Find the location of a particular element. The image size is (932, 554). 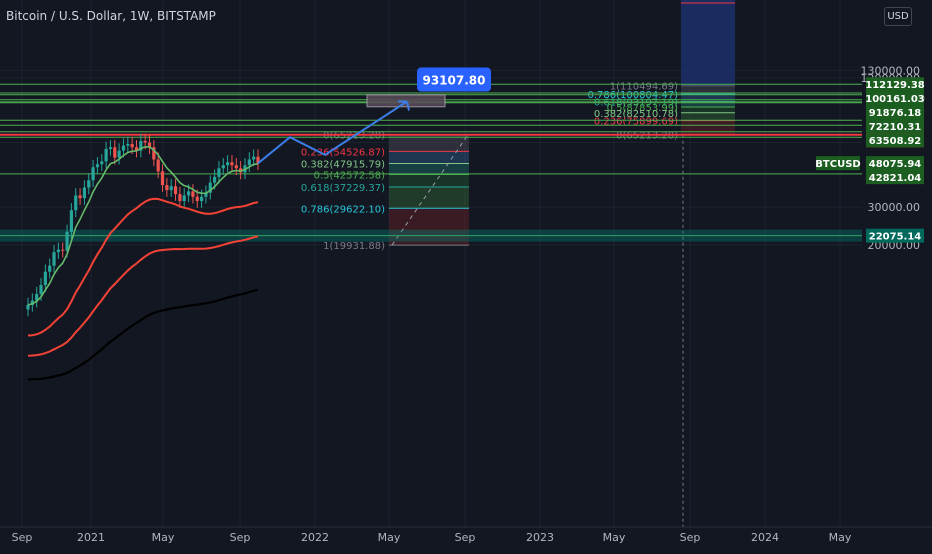

price-label-text: 112129.38 is located at coordinates (895, 85).